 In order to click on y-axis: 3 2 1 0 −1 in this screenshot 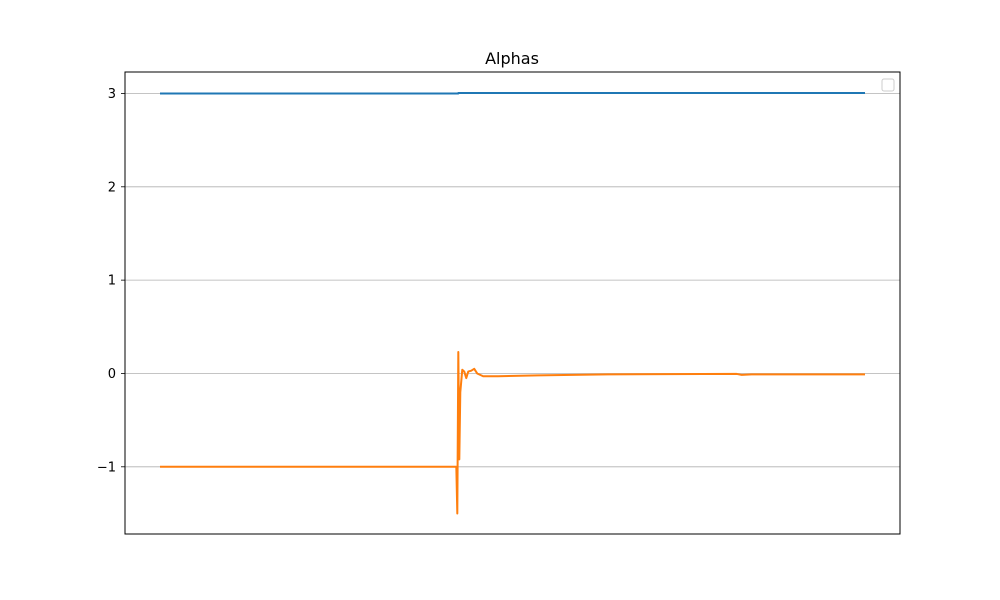, I will do `click(111, 281)`.